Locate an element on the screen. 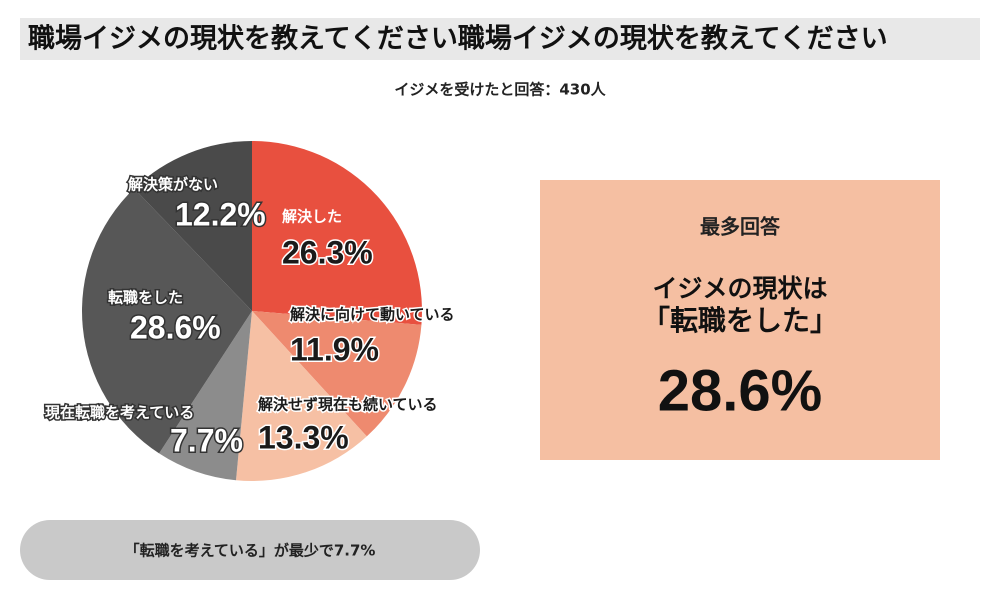 The image size is (1000, 600). title-bar is located at coordinates (500, 39).